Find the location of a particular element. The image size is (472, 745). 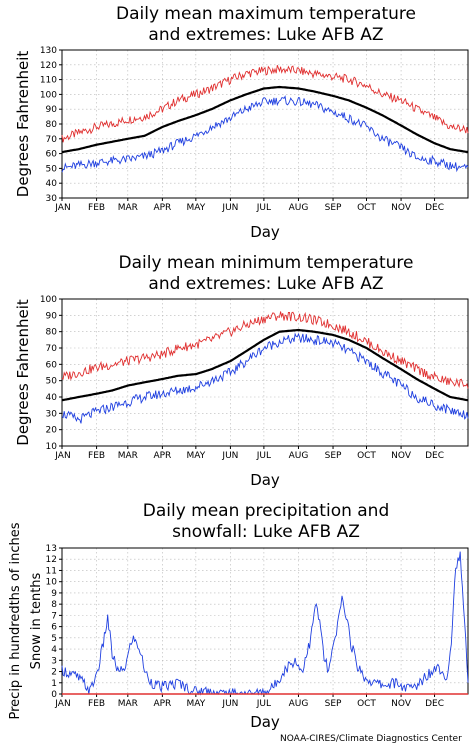

y-axis-label-line: Precip in hundredths of inches is located at coordinates (15, 620).